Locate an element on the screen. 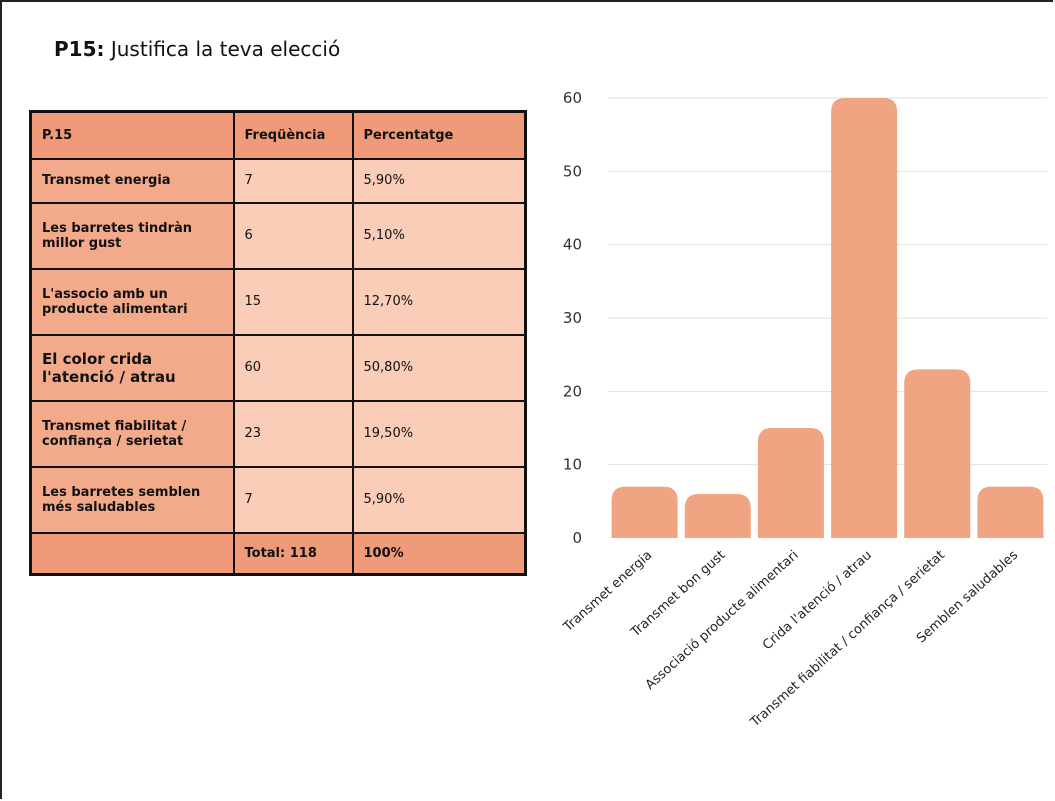  table-row: Transmet energia 7 5,90% is located at coordinates (278, 180).